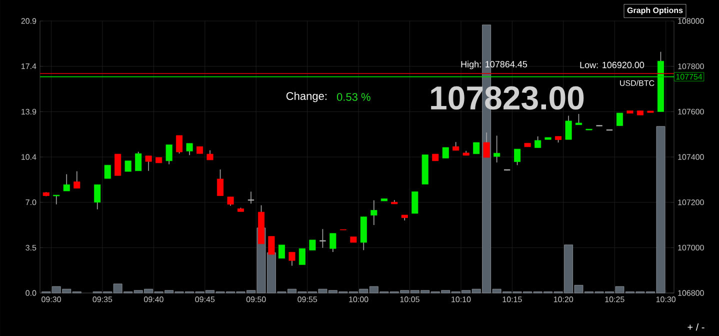  I want to click on x-tick-label: 10:05, so click(410, 299).